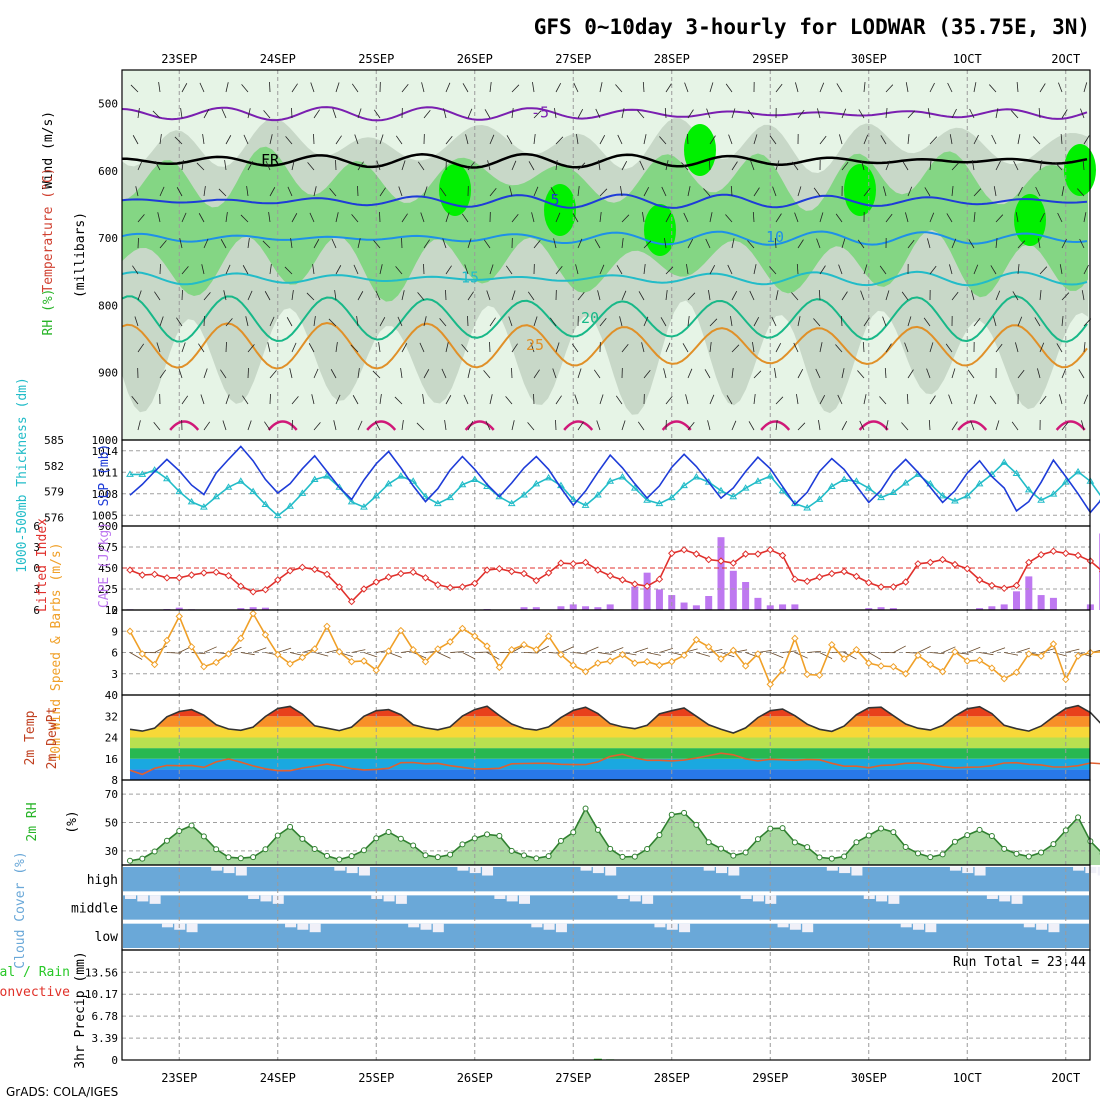  Describe the element at coordinates (967, 1078) in the screenshot. I see `date-label-bottom: 1OCT` at that location.